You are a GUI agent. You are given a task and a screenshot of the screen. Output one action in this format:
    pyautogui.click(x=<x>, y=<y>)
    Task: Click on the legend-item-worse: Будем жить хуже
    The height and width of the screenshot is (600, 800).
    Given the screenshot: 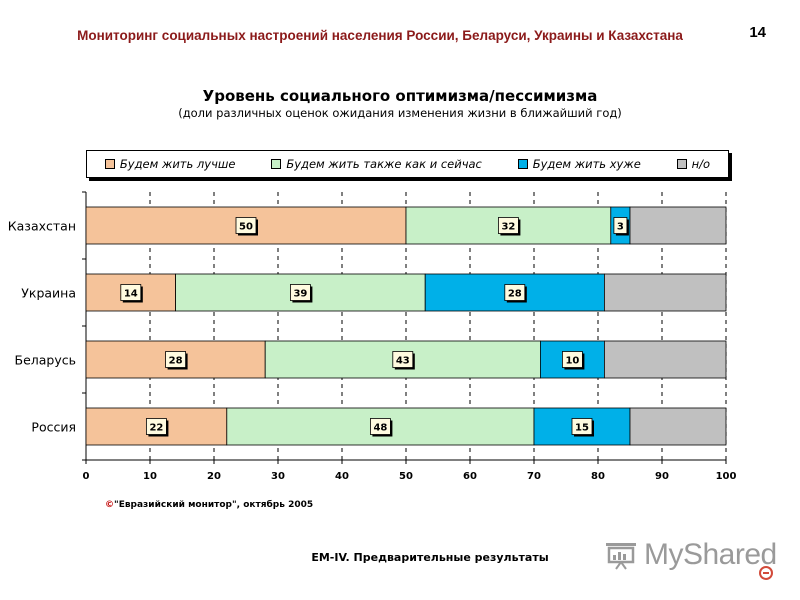 What is the action you would take?
    pyautogui.click(x=579, y=164)
    